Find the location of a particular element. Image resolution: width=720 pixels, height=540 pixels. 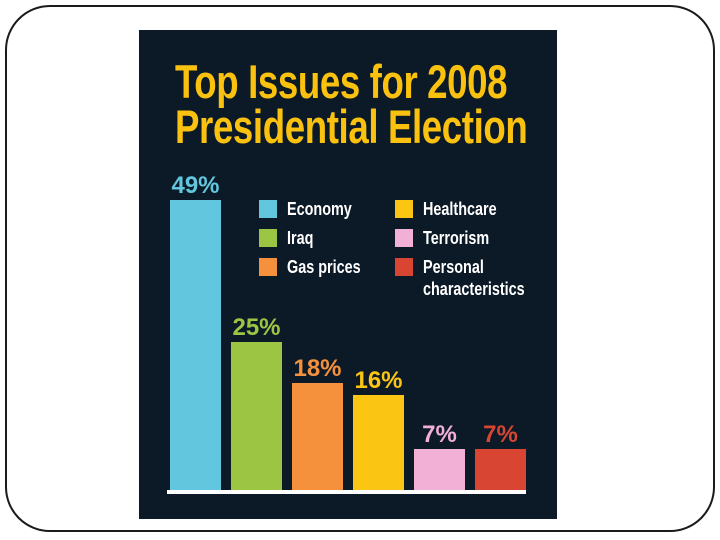

legend-label-gas-prices: Gas prices is located at coordinates (324, 267).